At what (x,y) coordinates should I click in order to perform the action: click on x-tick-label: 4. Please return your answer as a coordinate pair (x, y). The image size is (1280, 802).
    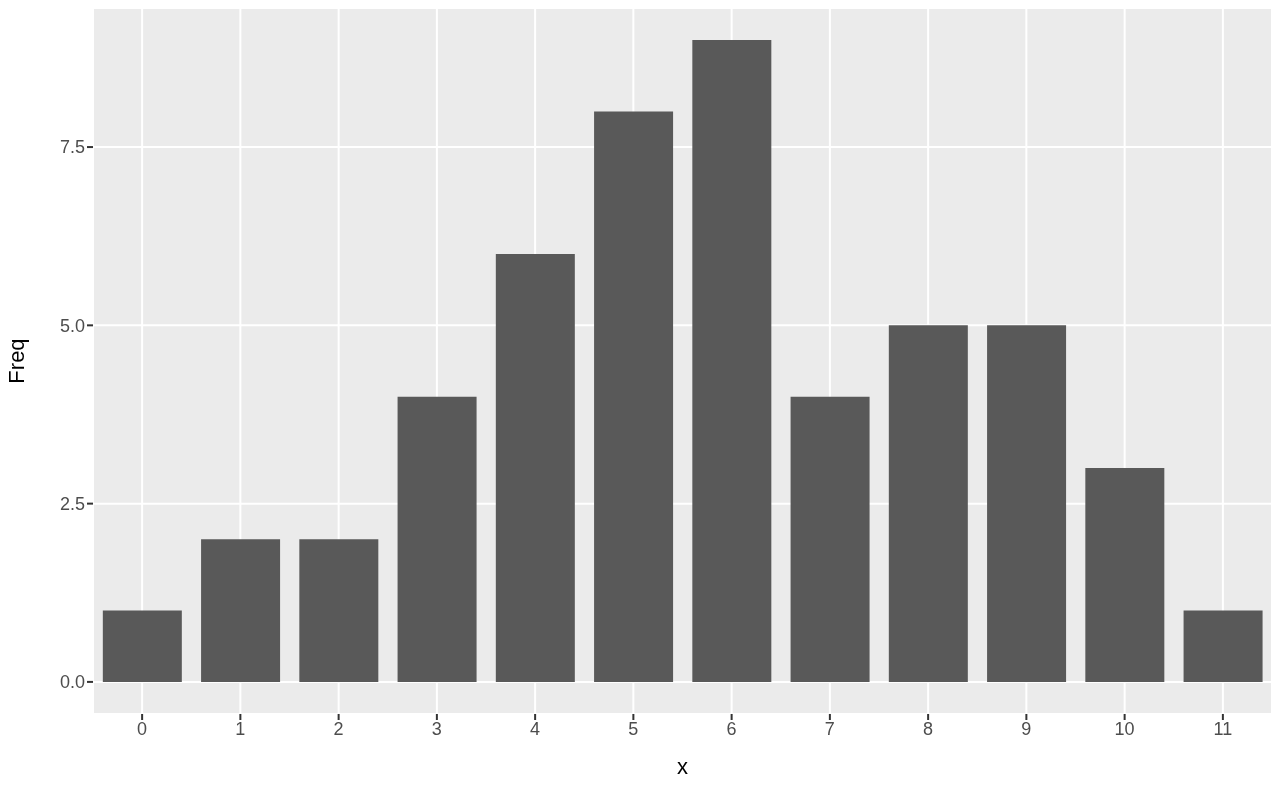
    Looking at the image, I should click on (535, 728).